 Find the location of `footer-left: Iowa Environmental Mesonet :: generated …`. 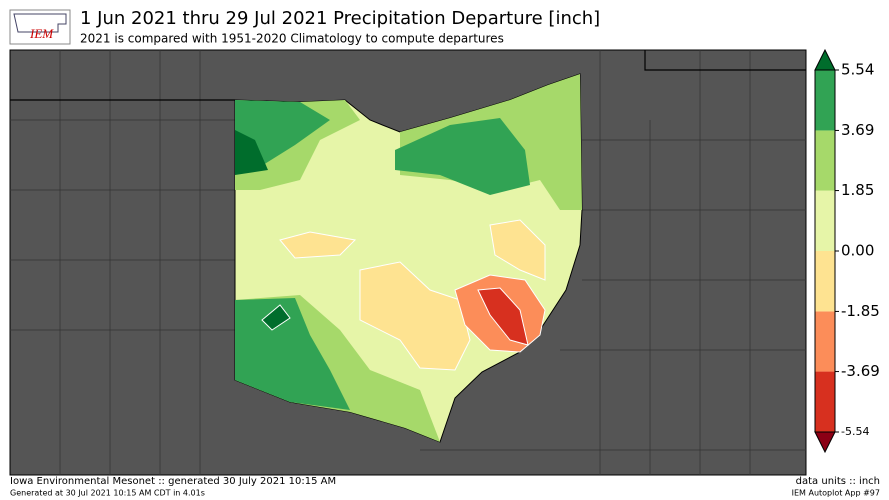

footer-left: Iowa Environmental Mesonet :: generated … is located at coordinates (173, 481).